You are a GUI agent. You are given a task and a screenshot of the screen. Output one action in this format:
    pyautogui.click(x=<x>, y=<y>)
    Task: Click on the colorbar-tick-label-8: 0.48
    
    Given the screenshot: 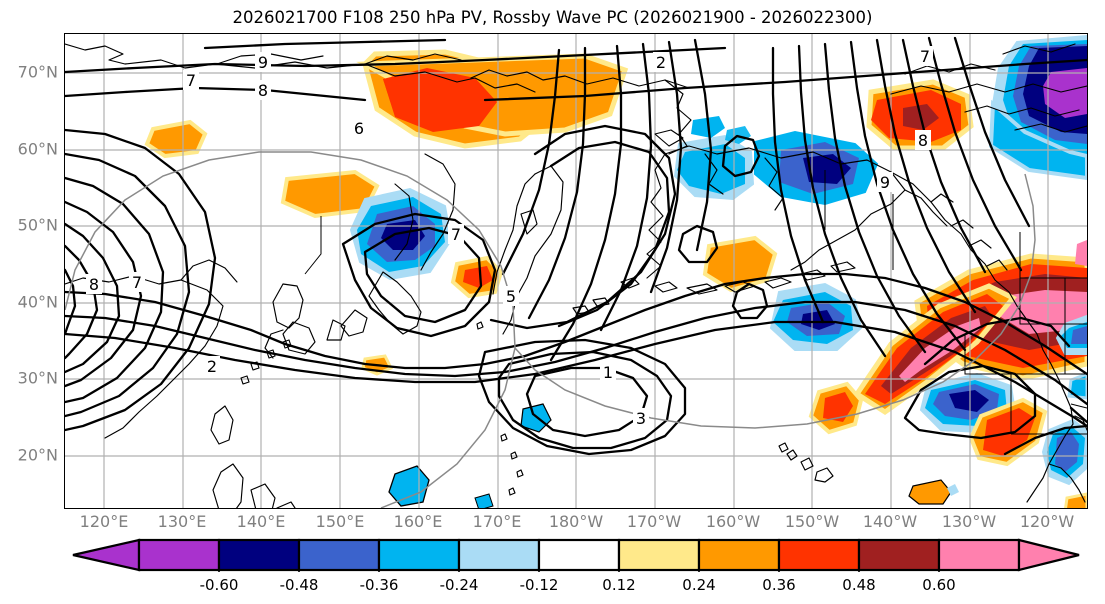 What is the action you would take?
    pyautogui.click(x=859, y=585)
    